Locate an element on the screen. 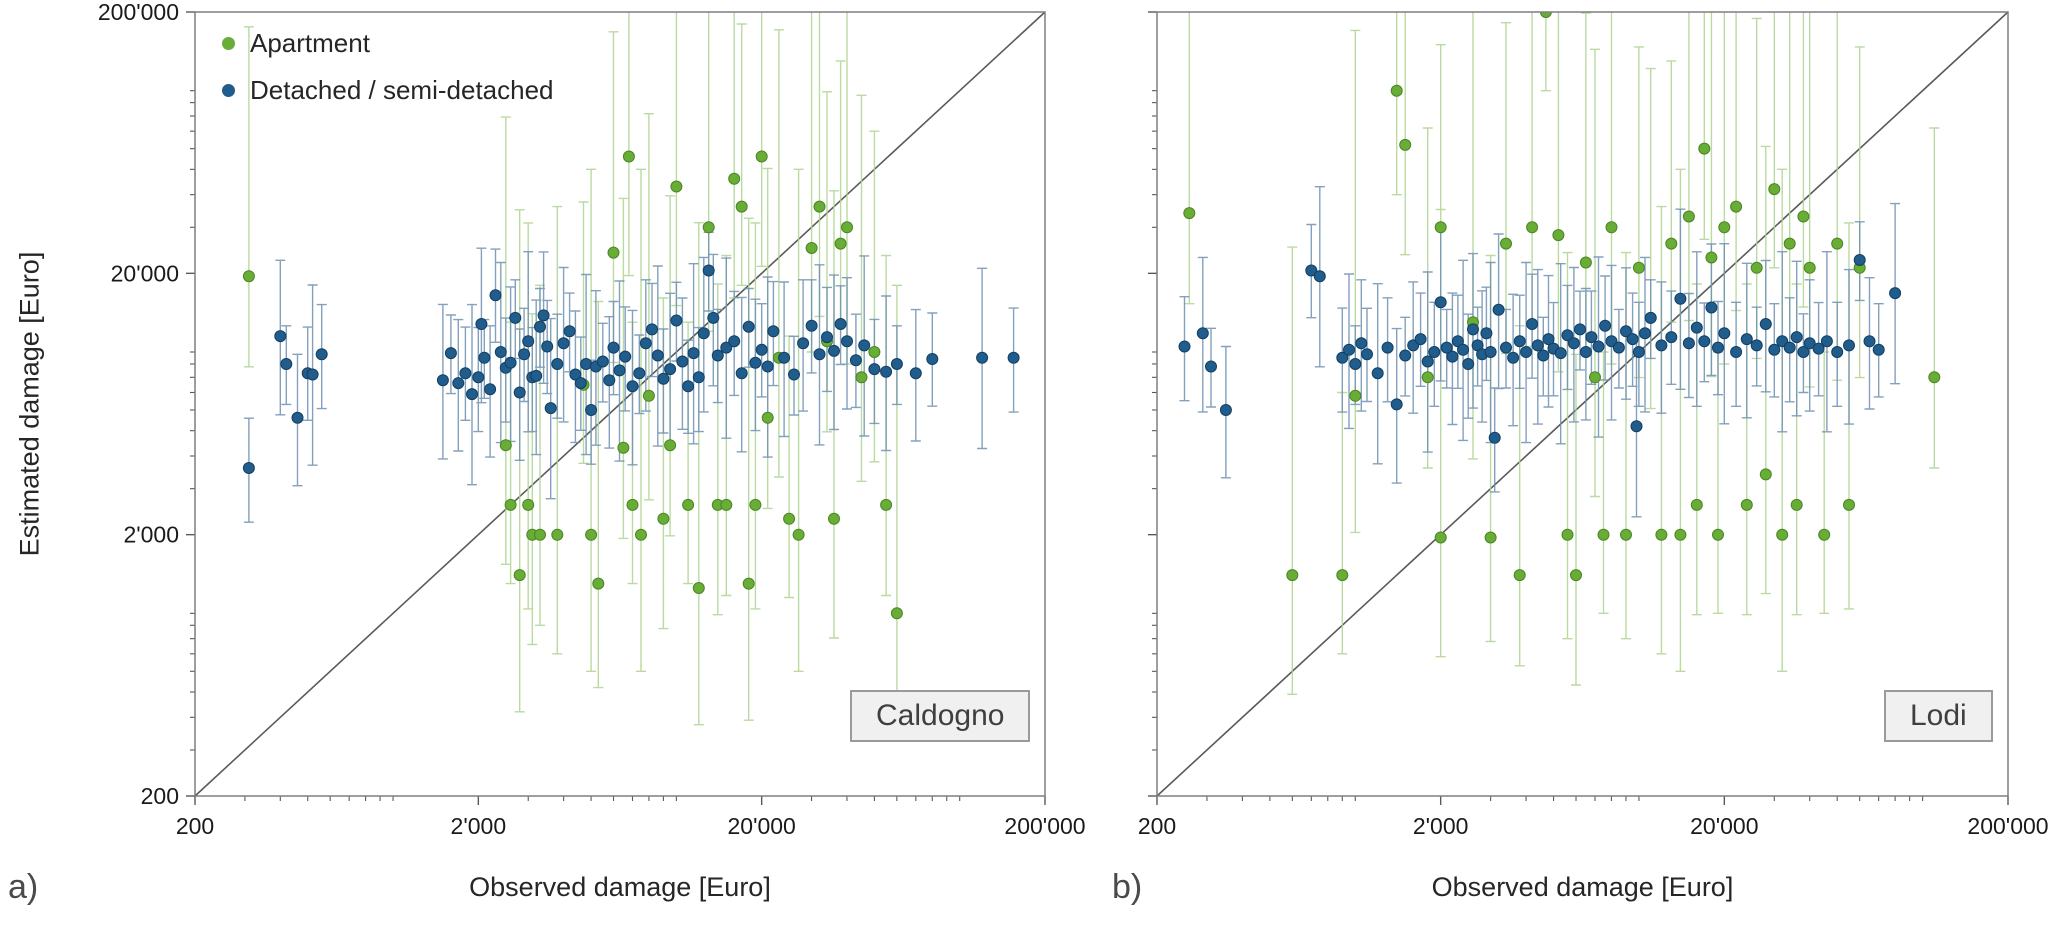 The image size is (2066, 925). tick-labels: 200 2'000 20'000 200'000 is located at coordinates (1593, 826).